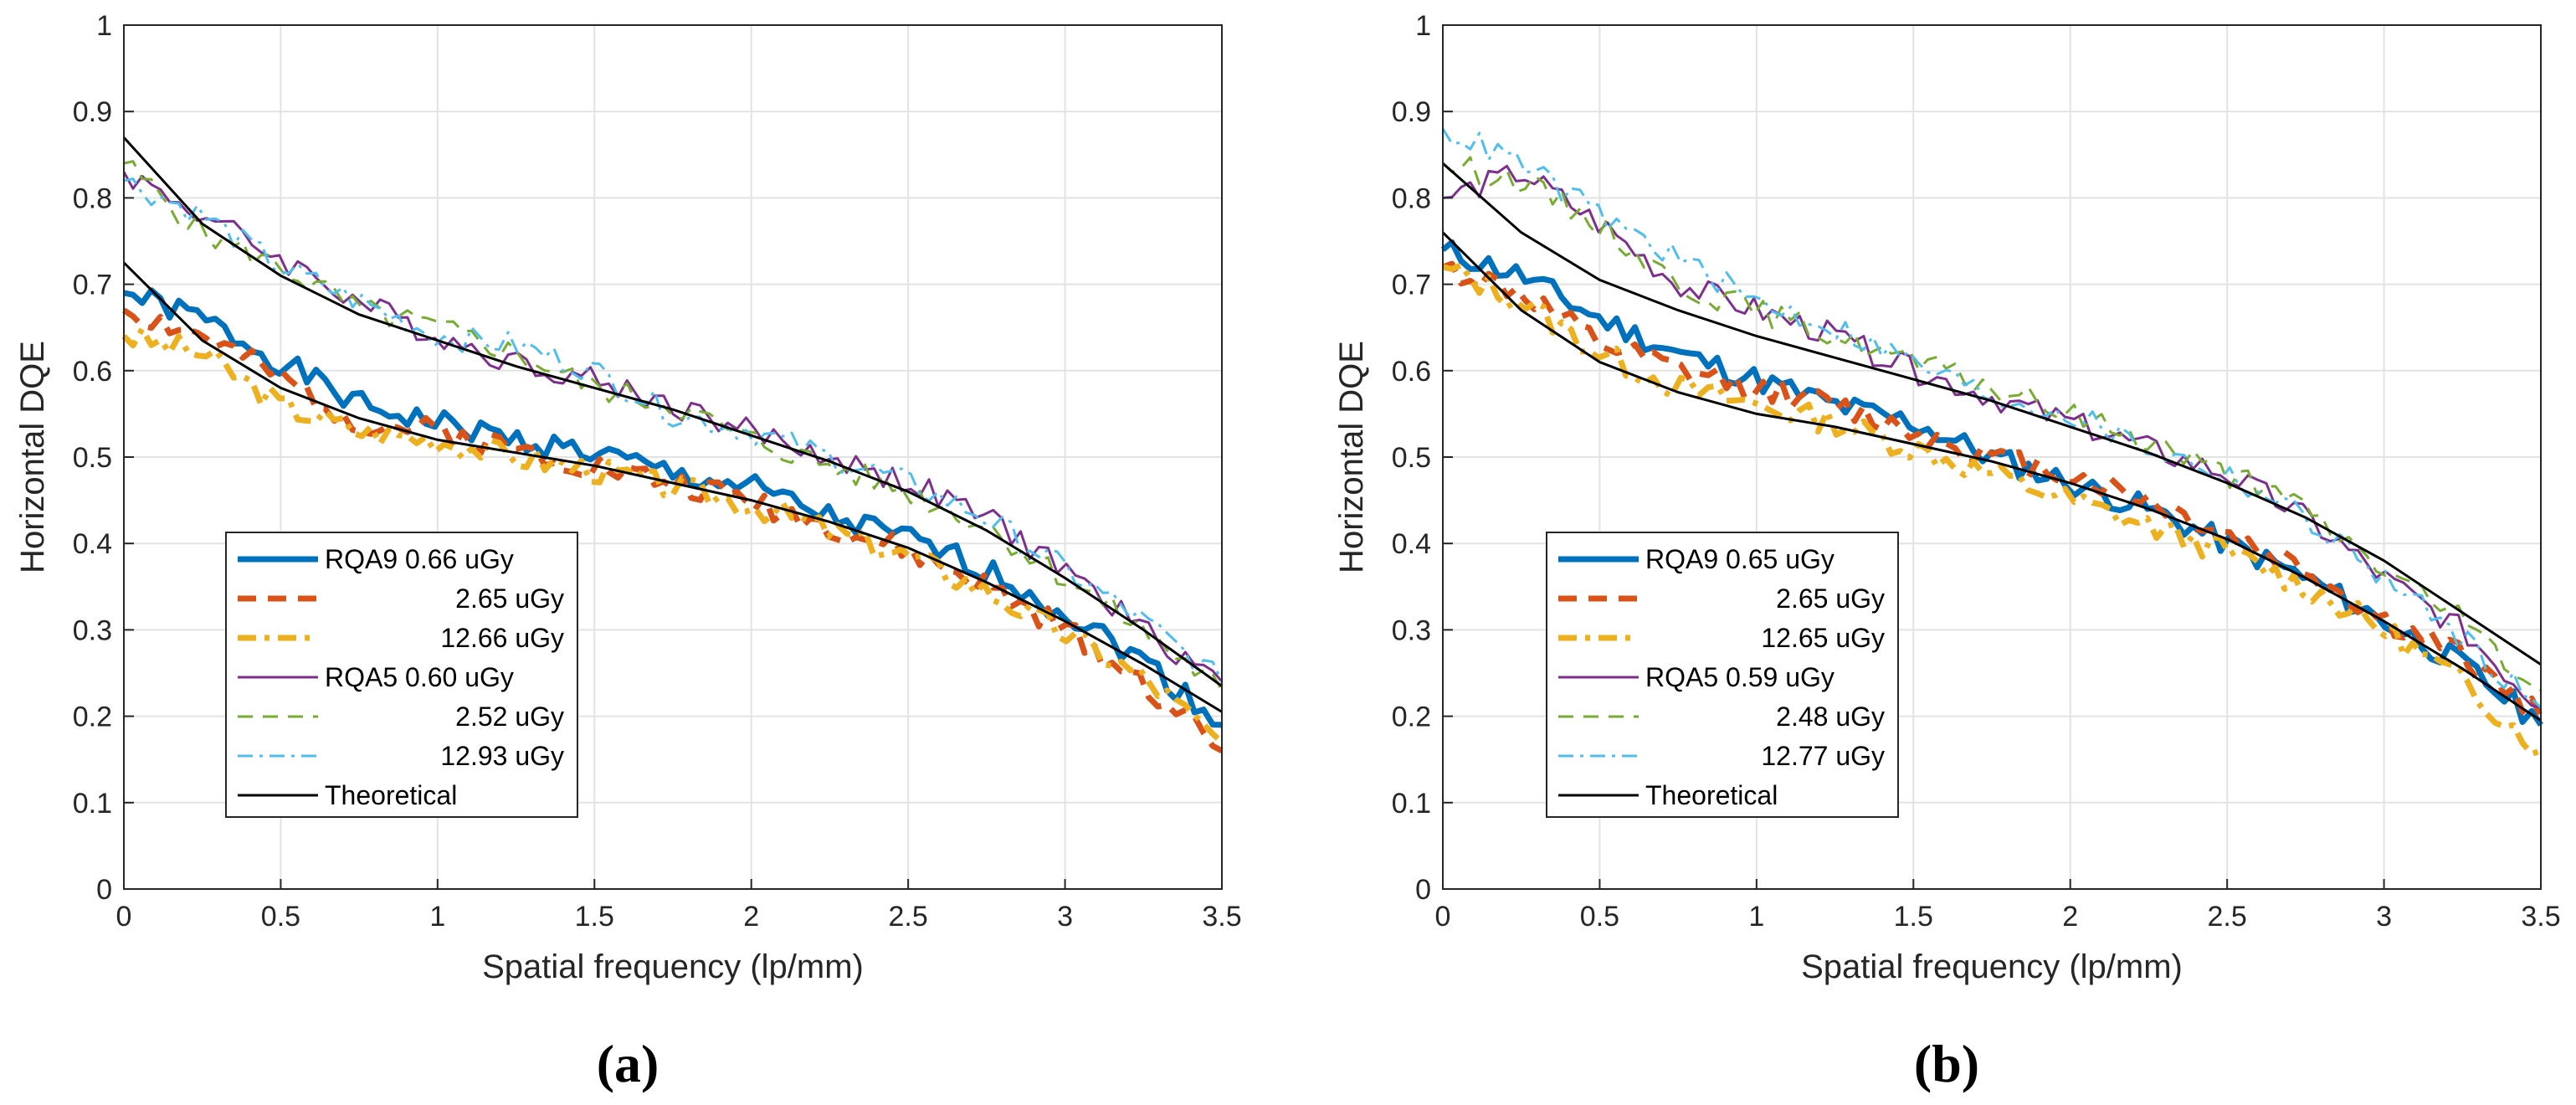 The image size is (2576, 1105). I want to click on legend-entry-label: 12.77 uGy, so click(1823, 756).